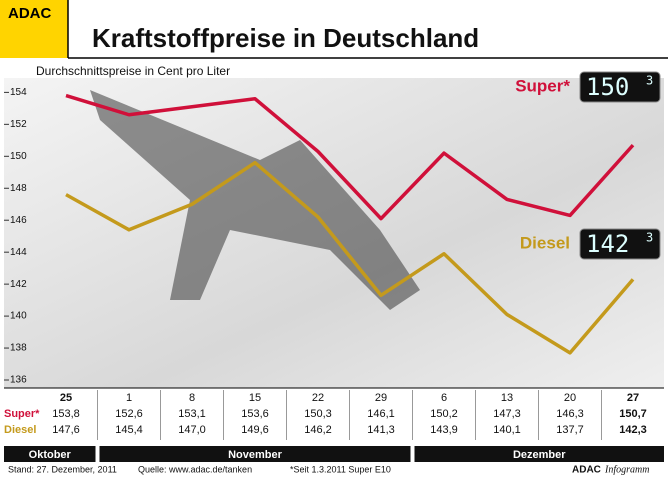 Image resolution: width=668 pixels, height=488 pixels. What do you see at coordinates (195, 469) in the screenshot?
I see `footer-source: Quelle: www.adac.de/tanken` at bounding box center [195, 469].